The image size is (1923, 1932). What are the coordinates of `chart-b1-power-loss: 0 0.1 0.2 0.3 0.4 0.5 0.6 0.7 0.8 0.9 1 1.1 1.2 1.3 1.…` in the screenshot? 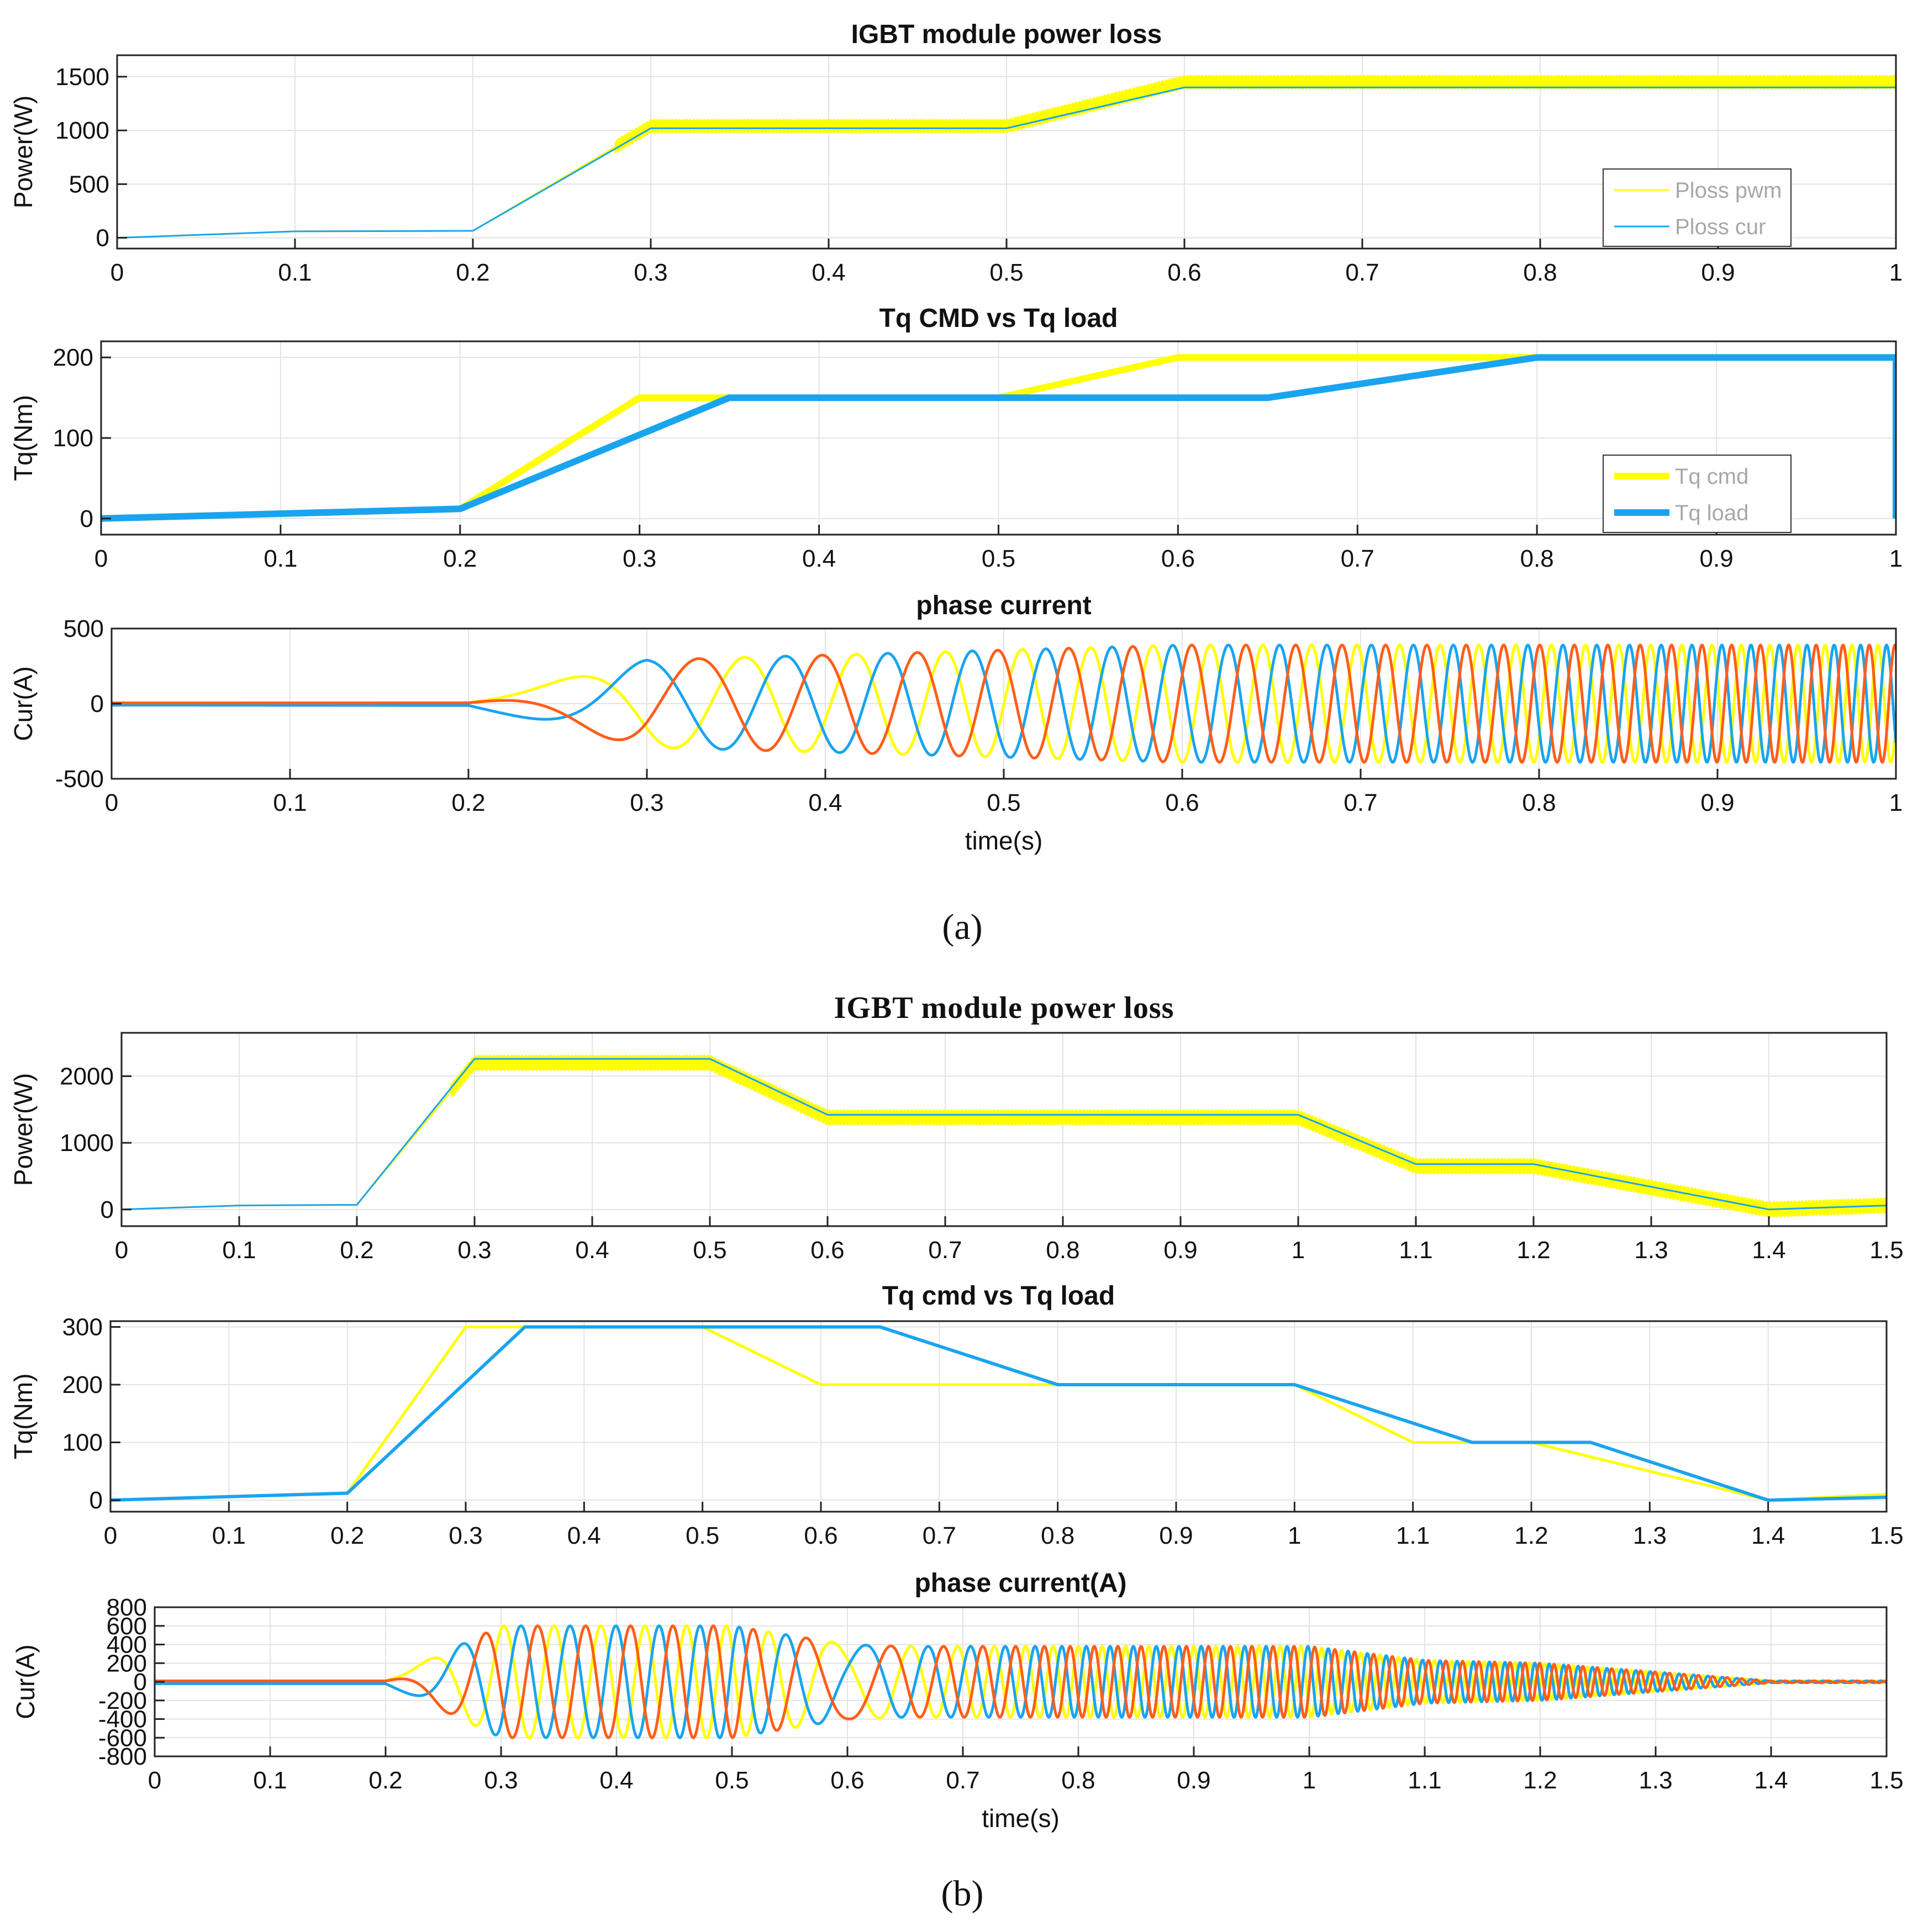 It's located at (956, 1127).